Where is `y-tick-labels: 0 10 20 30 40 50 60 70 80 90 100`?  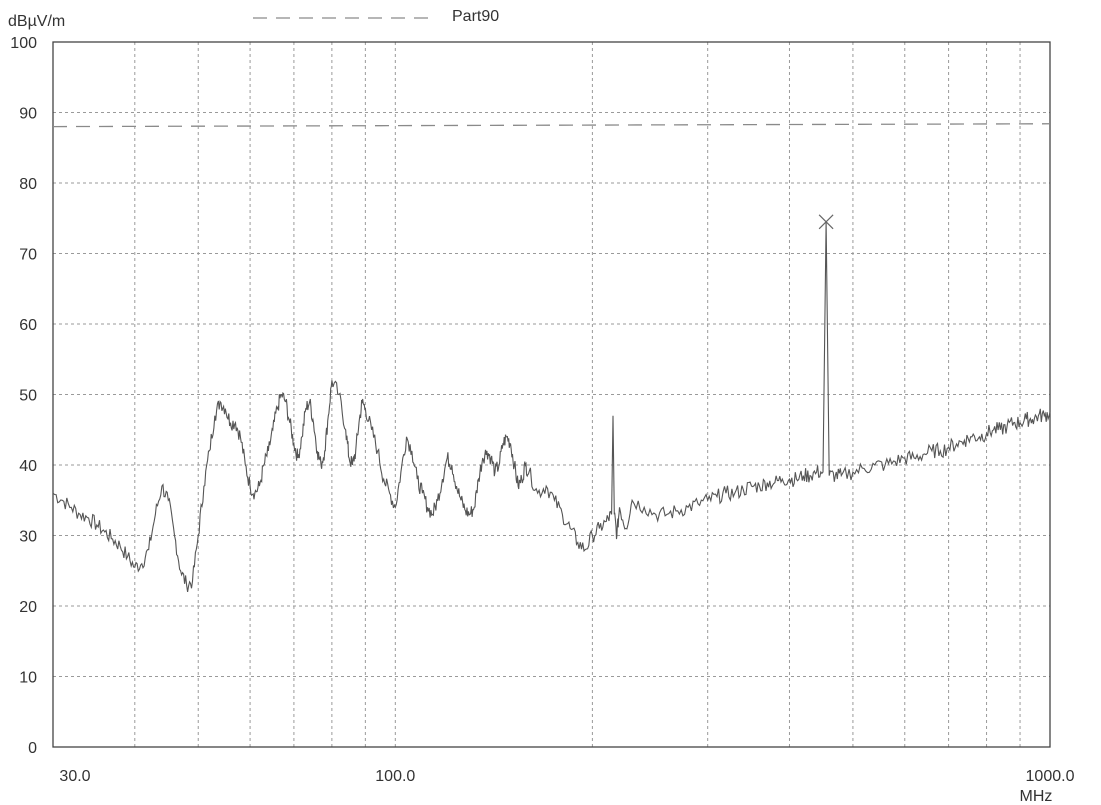
y-tick-labels: 0 10 20 30 40 50 60 70 80 90 100 is located at coordinates (23, 396).